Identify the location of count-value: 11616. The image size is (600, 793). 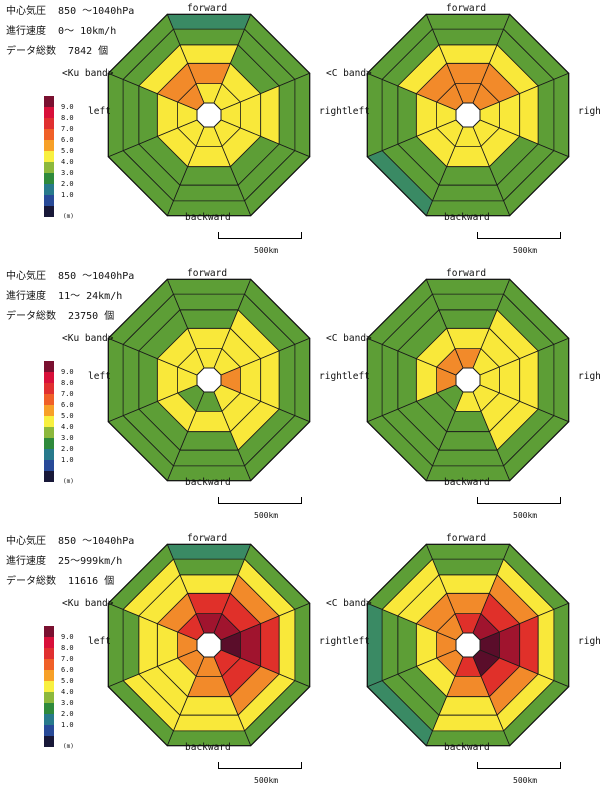
(83, 581).